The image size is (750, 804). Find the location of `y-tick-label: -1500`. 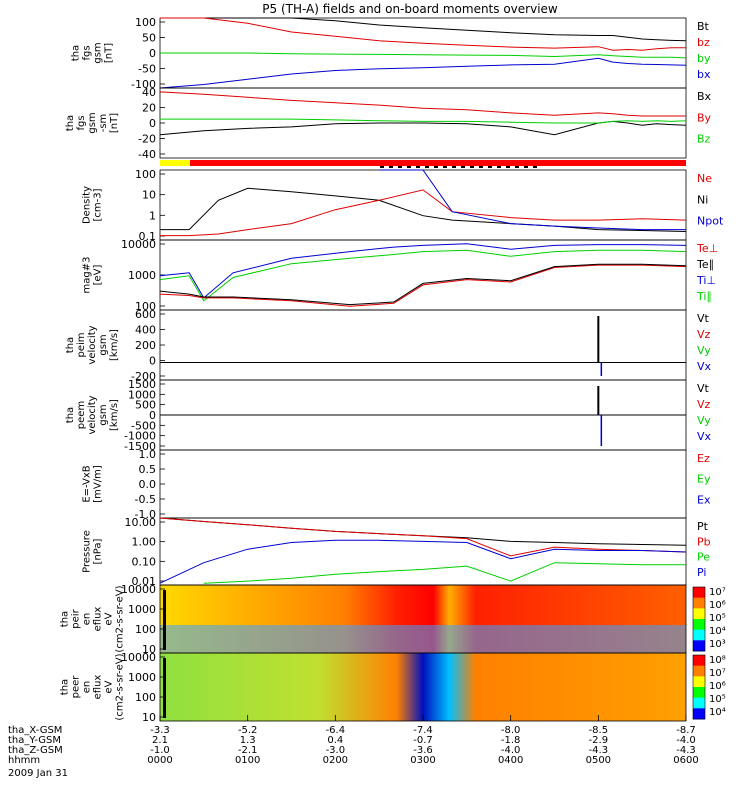

y-tick-label: -1500 is located at coordinates (140, 446).